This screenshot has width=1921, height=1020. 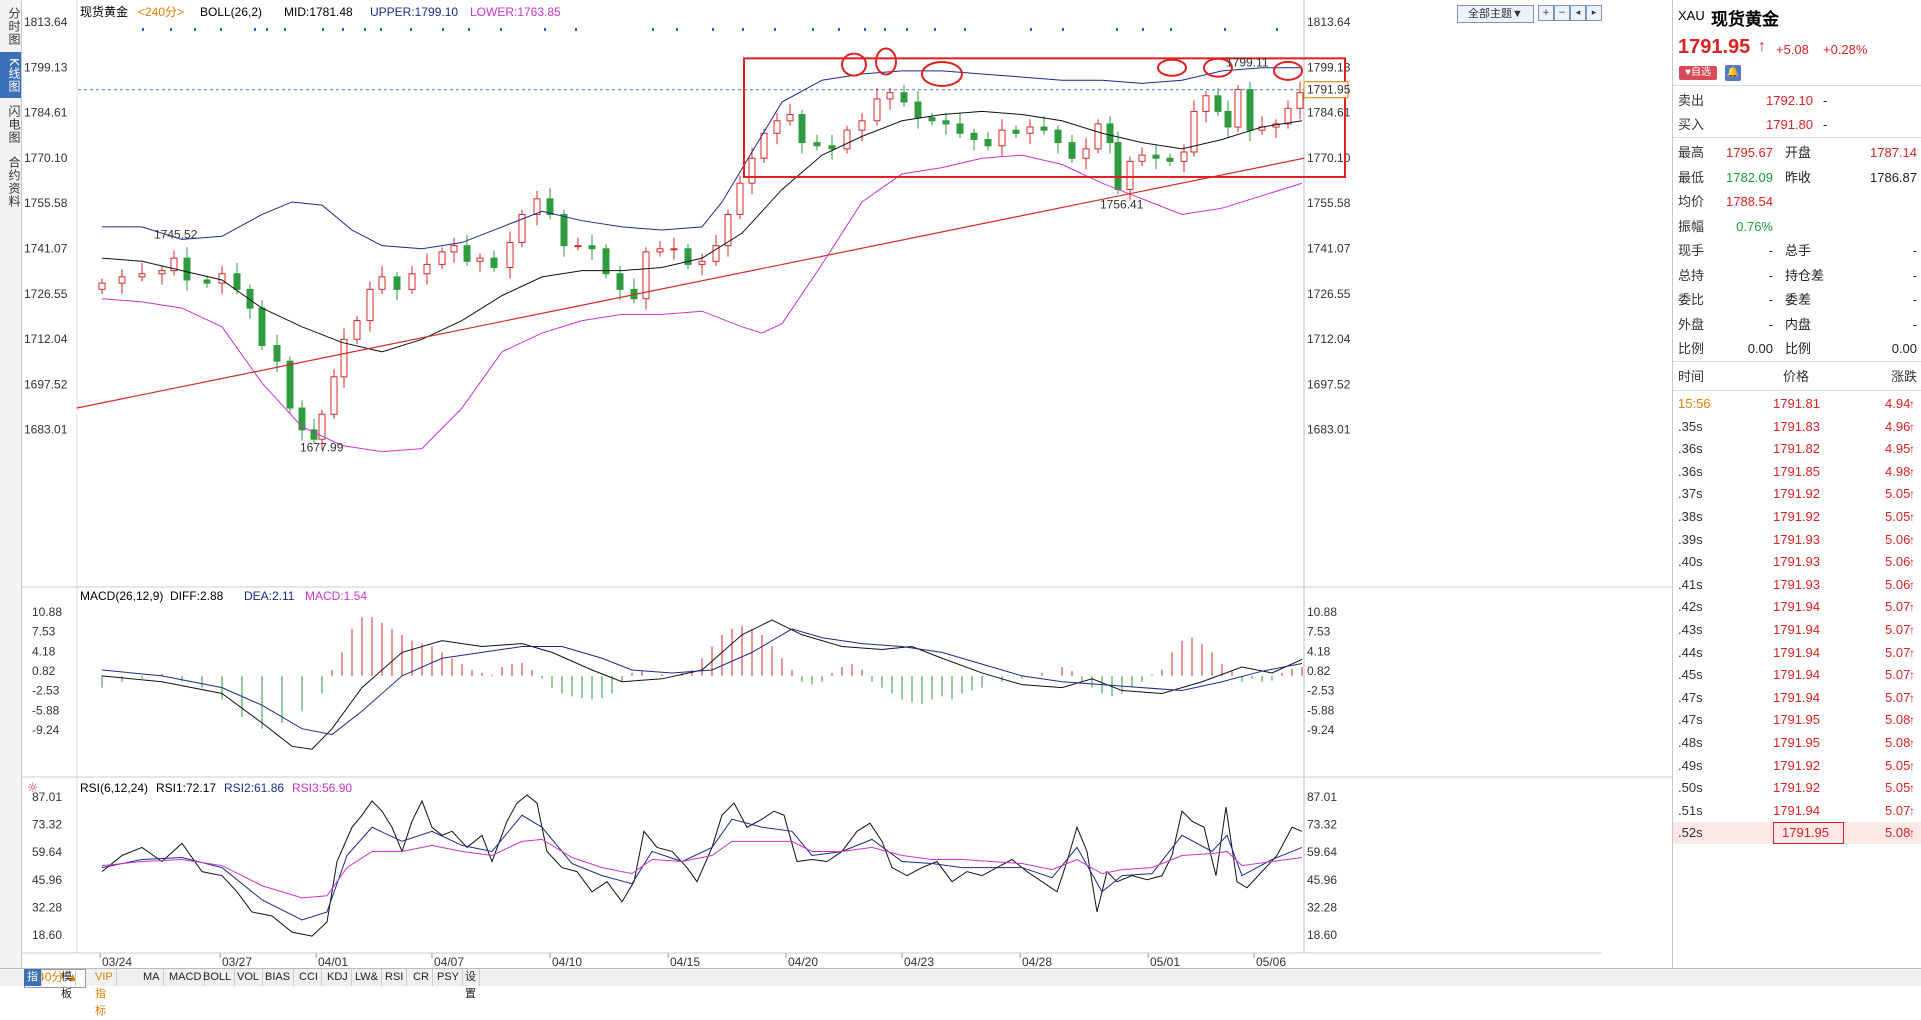 I want to click on tick-row: 15:56 1791.81 4.94 ↑, so click(x=1797, y=404).